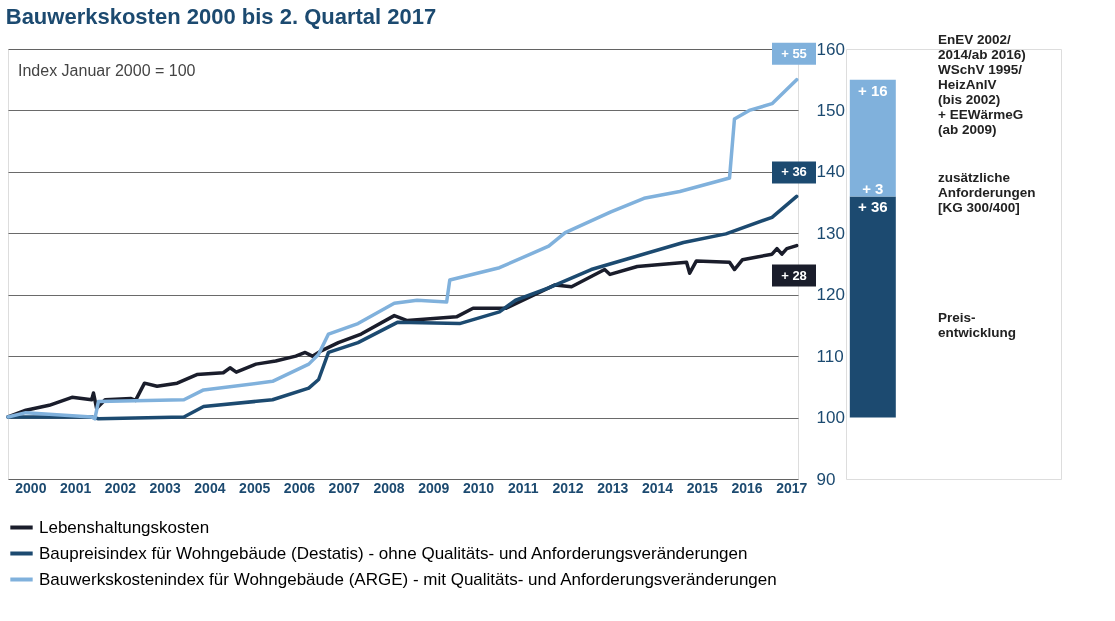 The width and height of the screenshot is (1115, 621). What do you see at coordinates (389, 487) in the screenshot?
I see `x-tick-label: 2008` at bounding box center [389, 487].